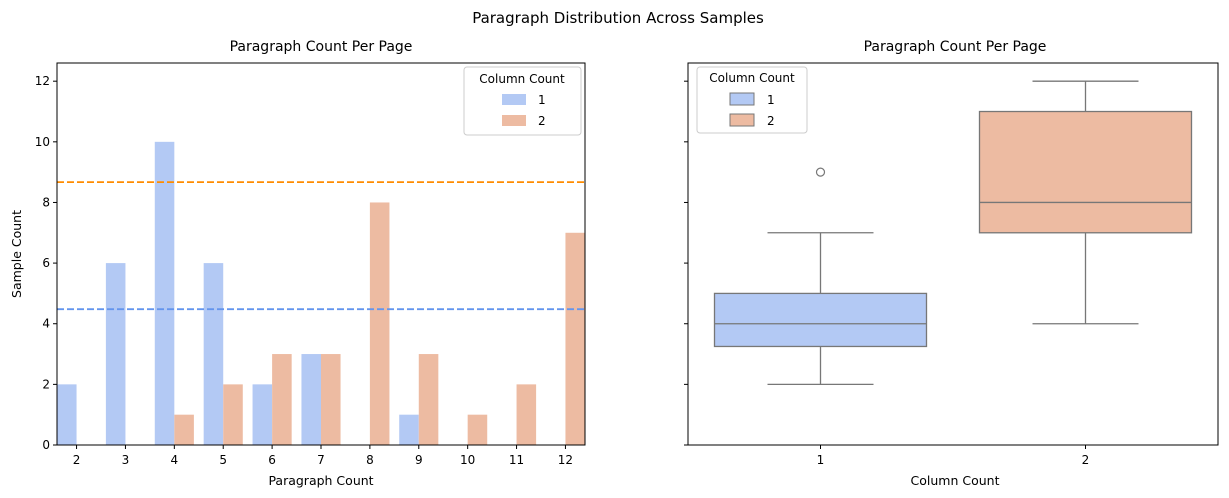 Image resolution: width=1229 pixels, height=498 pixels. What do you see at coordinates (955, 47) in the screenshot?
I see `box-plot-title: Paragraph Count Per Page` at bounding box center [955, 47].